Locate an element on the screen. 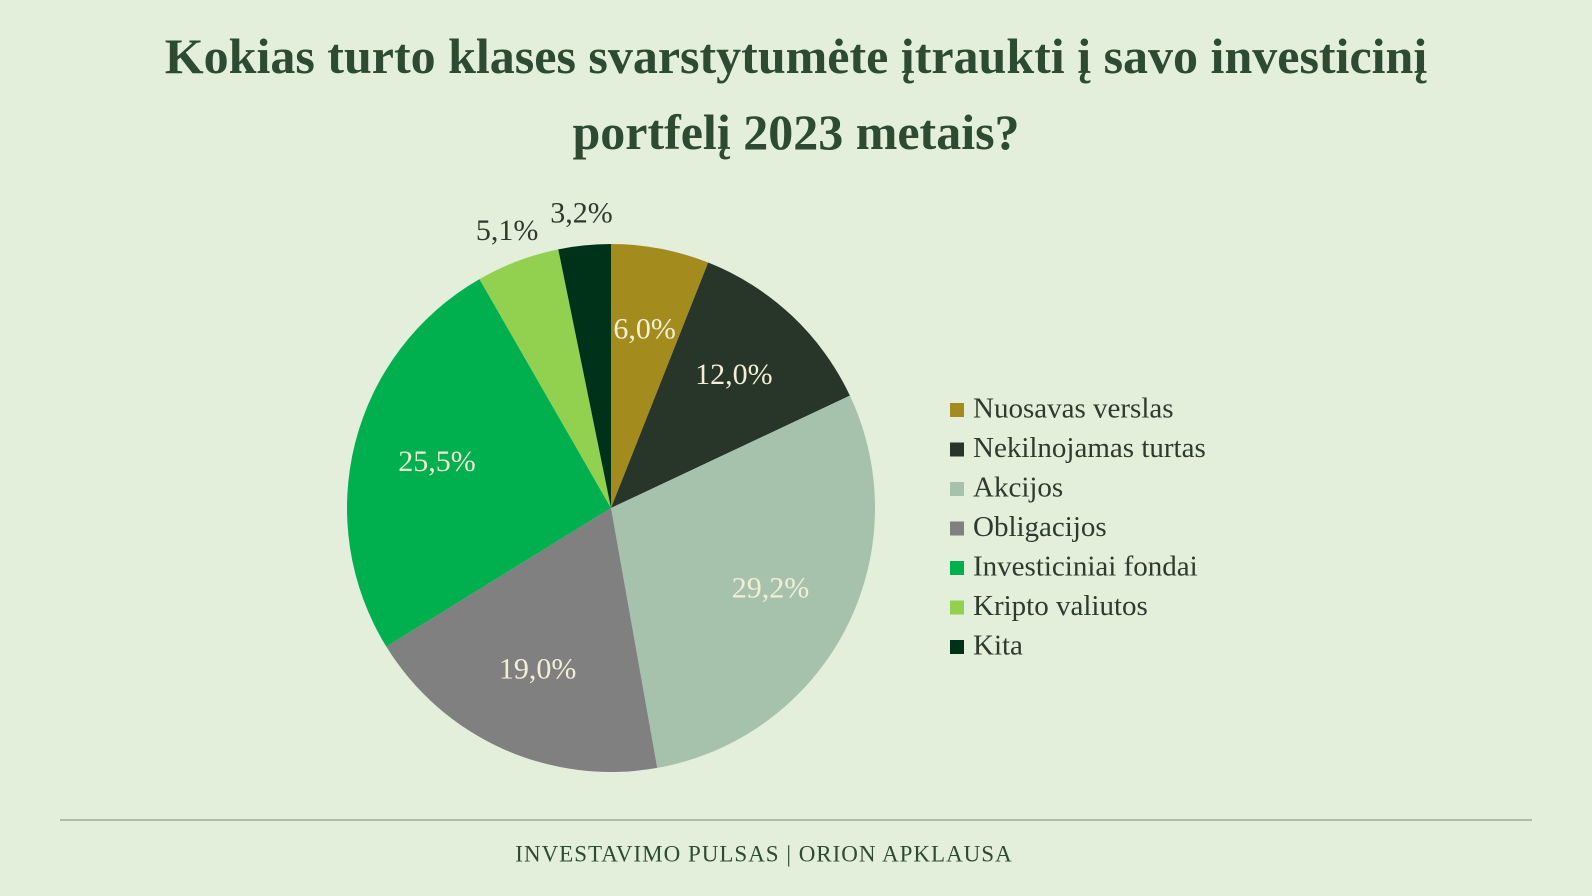 The height and width of the screenshot is (896, 1592). data-label: 29,2% is located at coordinates (771, 587).